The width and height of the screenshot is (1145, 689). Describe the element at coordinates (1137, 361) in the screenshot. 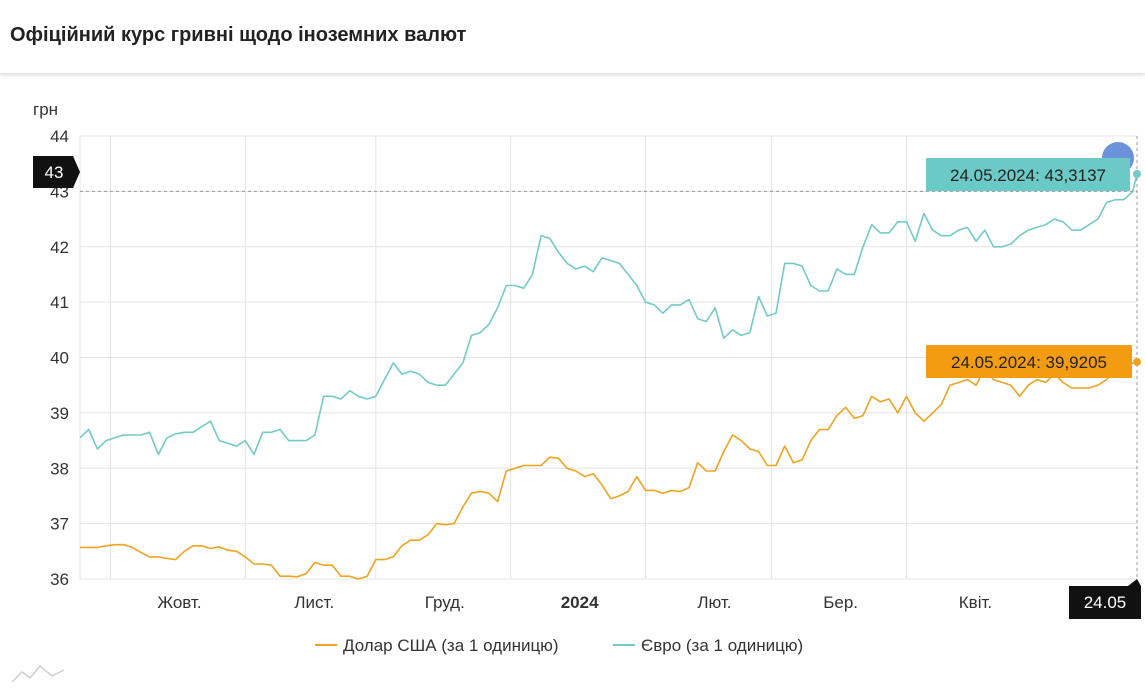

I see `usd-point` at that location.